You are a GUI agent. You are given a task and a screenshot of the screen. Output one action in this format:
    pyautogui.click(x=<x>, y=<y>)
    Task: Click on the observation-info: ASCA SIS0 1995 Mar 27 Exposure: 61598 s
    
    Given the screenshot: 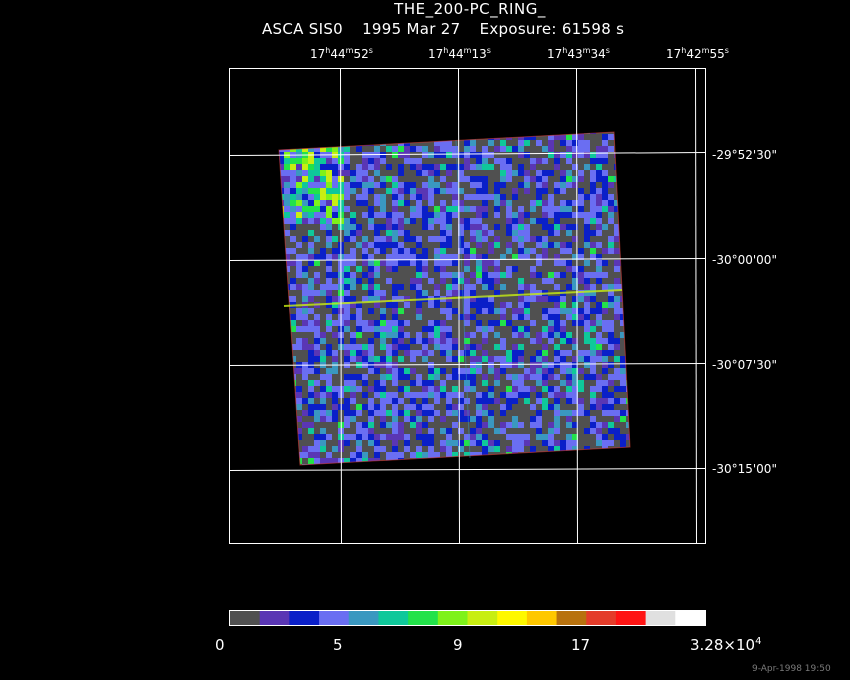 What is the action you would take?
    pyautogui.click(x=450, y=29)
    